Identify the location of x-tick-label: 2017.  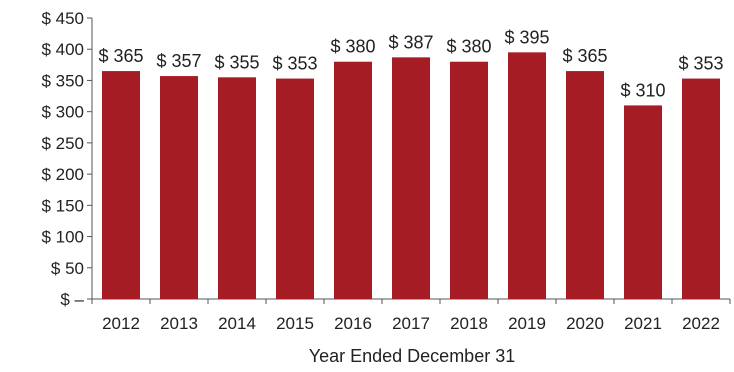
(411, 323).